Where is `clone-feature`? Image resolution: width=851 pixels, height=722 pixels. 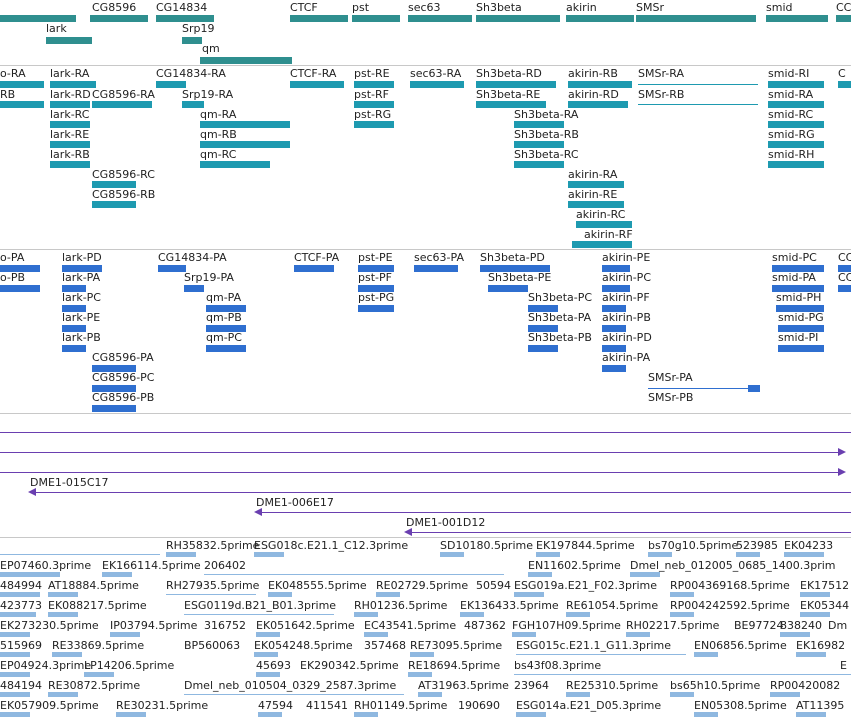 clone-feature is located at coordinates (443, 492).